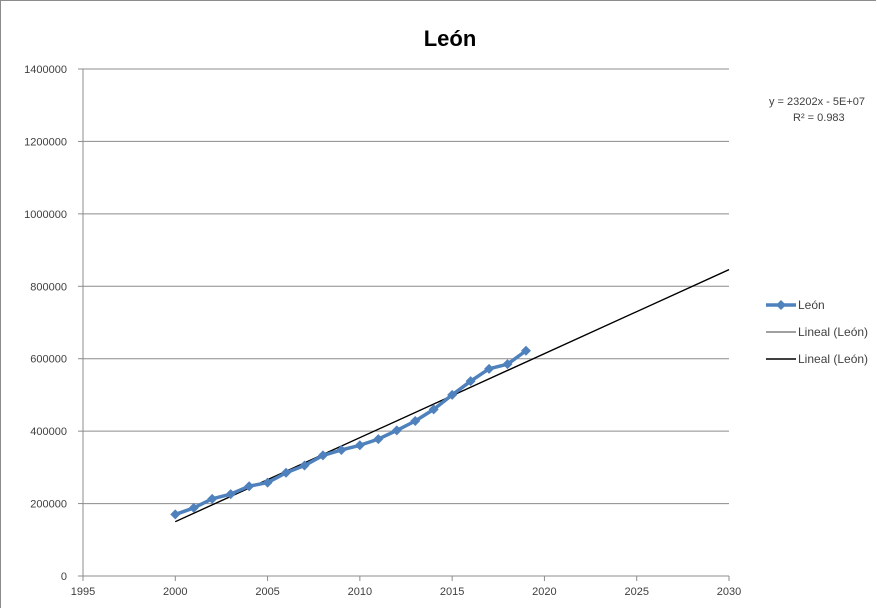 The height and width of the screenshot is (614, 877). I want to click on y-tick-label: 0, so click(64, 577).